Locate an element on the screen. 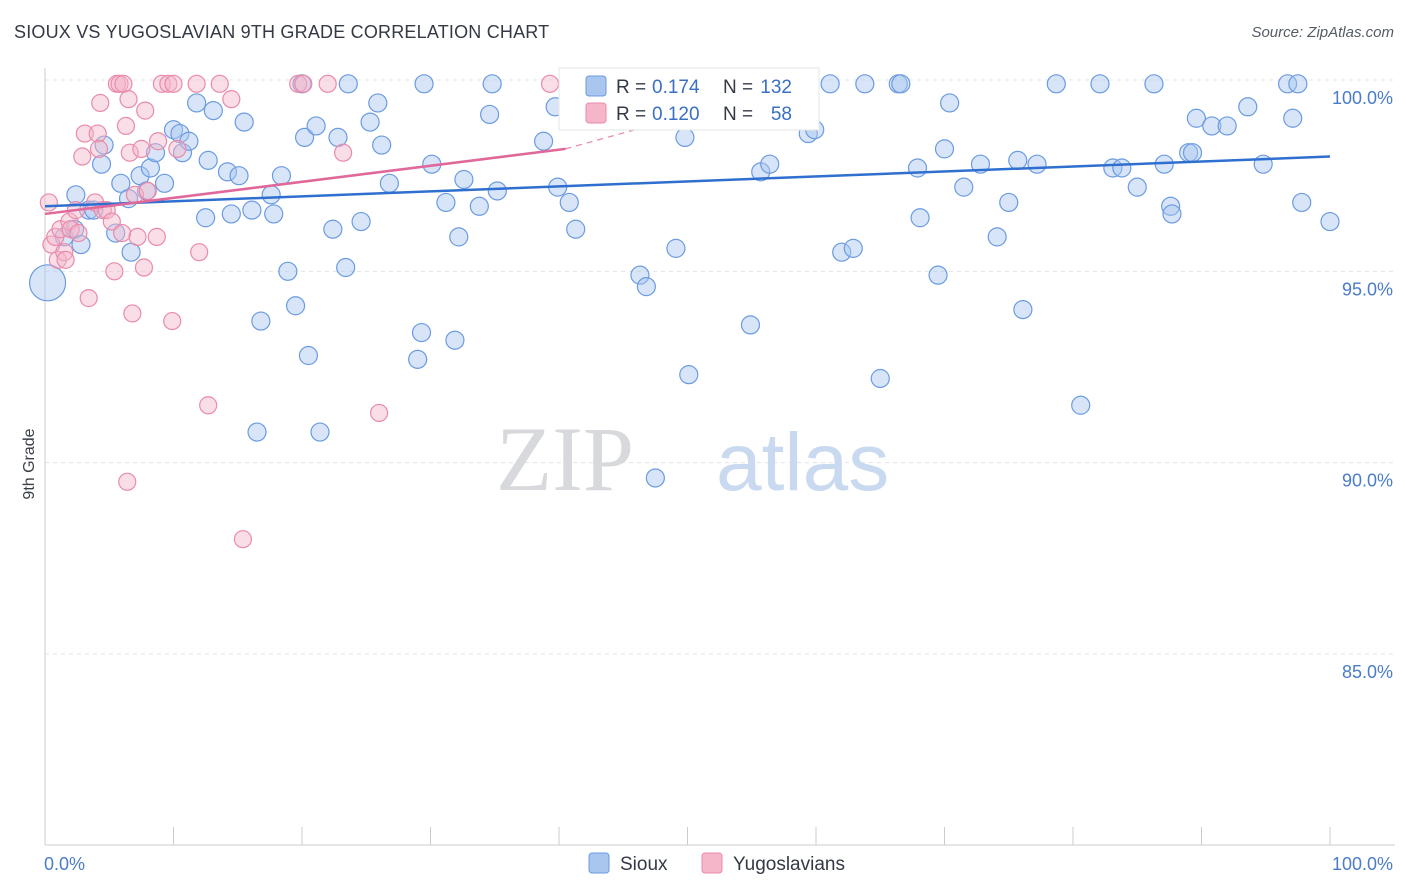 This screenshot has height=892, width=1406. watermark-atlas: atlas is located at coordinates (802, 462).